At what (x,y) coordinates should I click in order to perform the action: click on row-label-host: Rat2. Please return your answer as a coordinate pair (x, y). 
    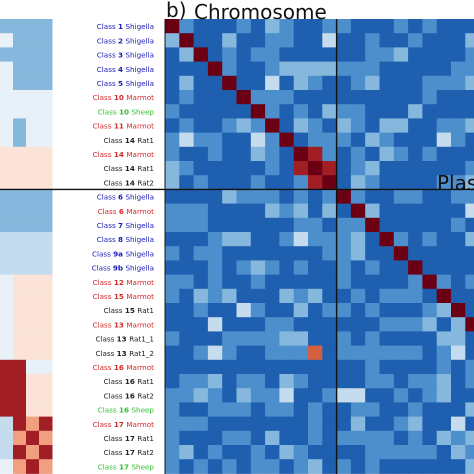
    Looking at the image, I should click on (145, 452).